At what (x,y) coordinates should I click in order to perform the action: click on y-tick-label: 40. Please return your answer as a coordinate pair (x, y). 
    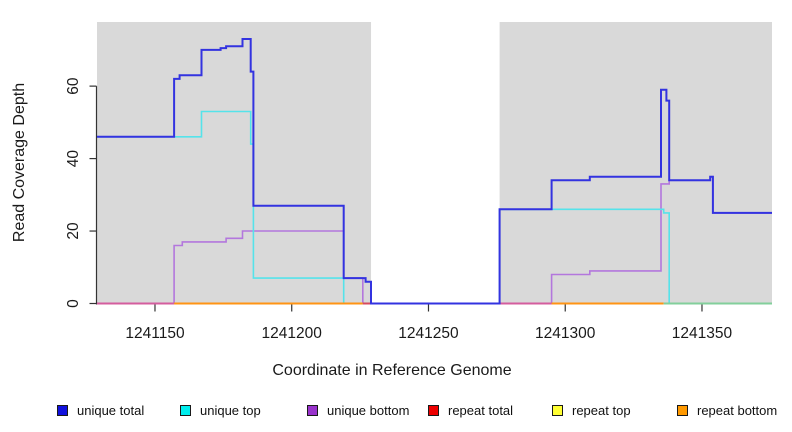
    Looking at the image, I should click on (73, 159).